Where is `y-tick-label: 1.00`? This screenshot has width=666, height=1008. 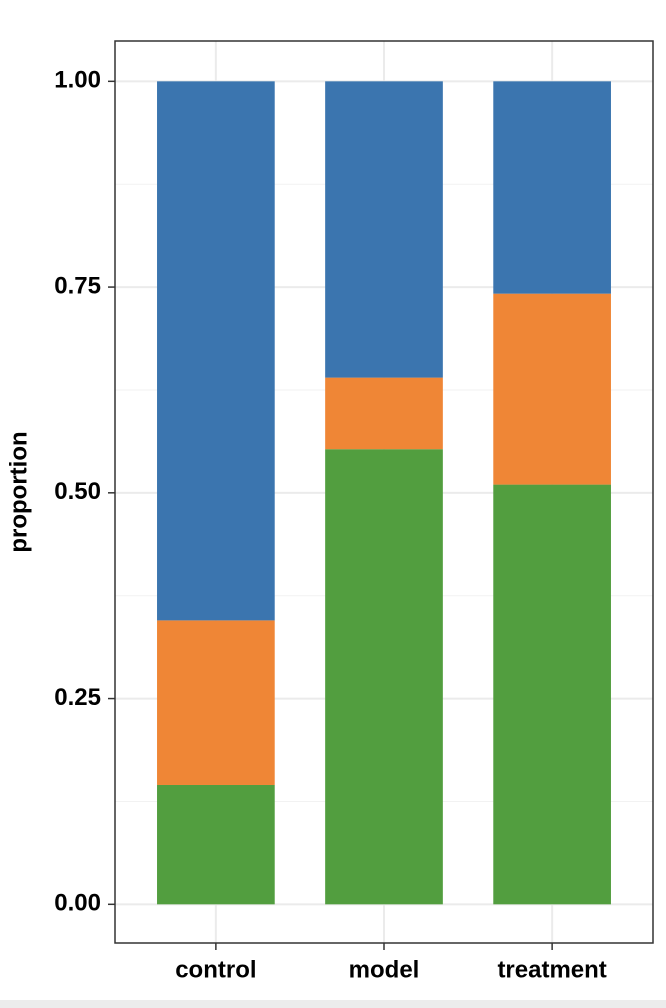 y-tick-label: 1.00 is located at coordinates (77, 80).